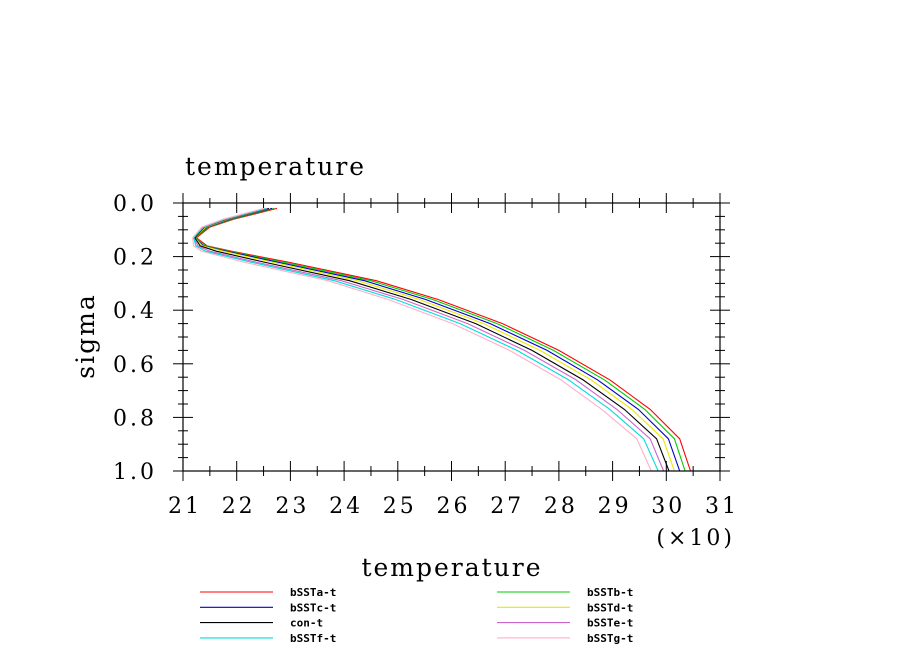 Image resolution: width=904 pixels, height=654 pixels. I want to click on x-multiplier-label: (×10), so click(695, 538).